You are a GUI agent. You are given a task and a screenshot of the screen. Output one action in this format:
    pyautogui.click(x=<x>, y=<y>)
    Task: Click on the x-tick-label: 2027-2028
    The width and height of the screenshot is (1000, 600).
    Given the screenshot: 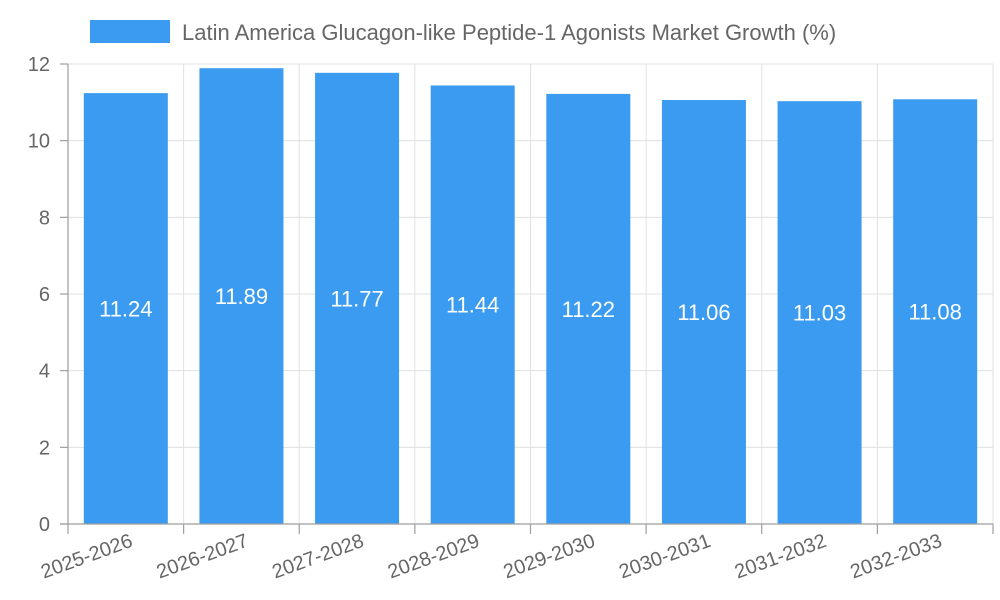 What is the action you would take?
    pyautogui.click(x=317, y=556)
    